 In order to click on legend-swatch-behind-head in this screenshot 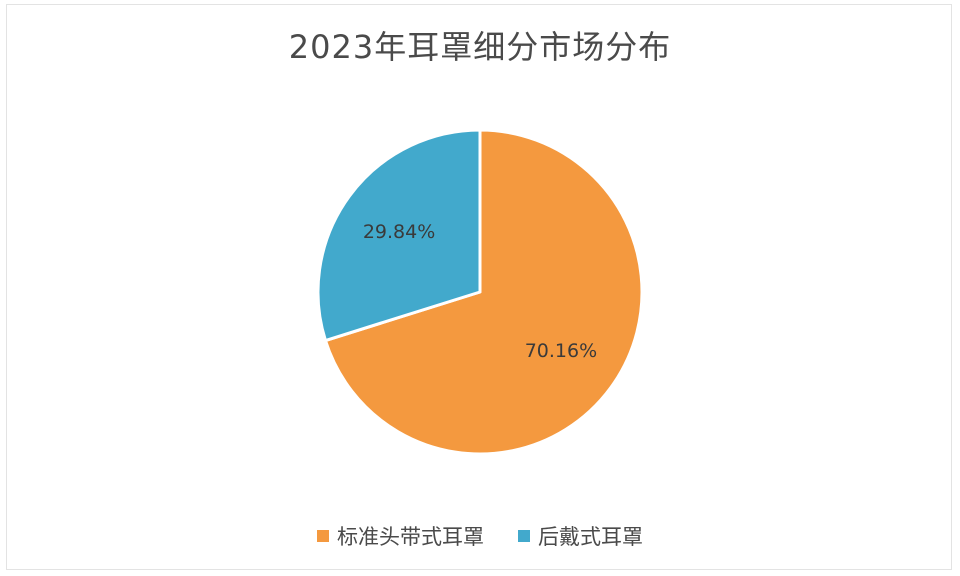, I will do `click(524, 536)`.